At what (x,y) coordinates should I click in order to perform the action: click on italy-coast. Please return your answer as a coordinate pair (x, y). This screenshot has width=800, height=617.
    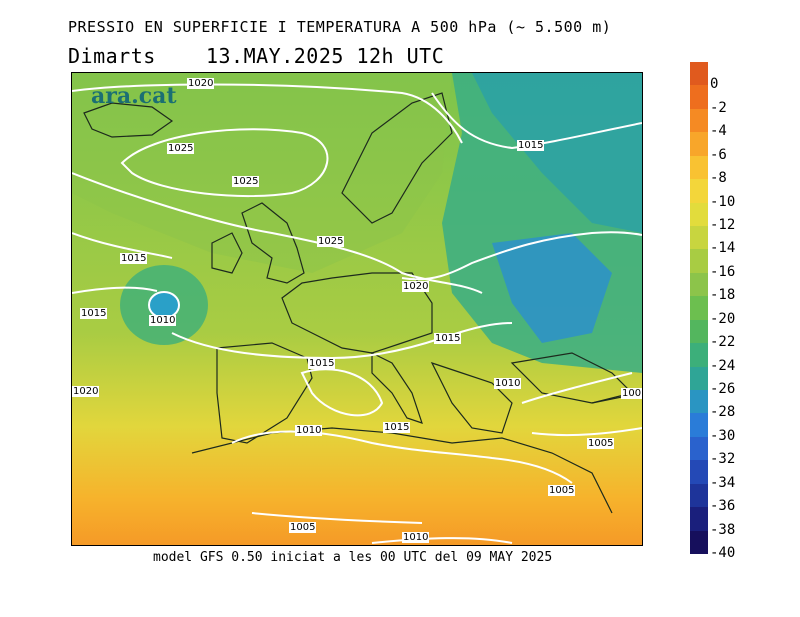
    Looking at the image, I should click on (397, 388).